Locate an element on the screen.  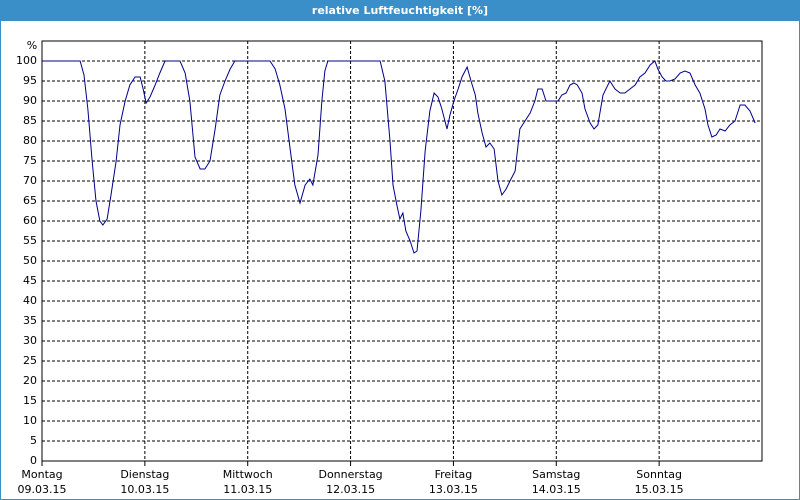
x-tick-label: Donnerstag is located at coordinates (350, 474).